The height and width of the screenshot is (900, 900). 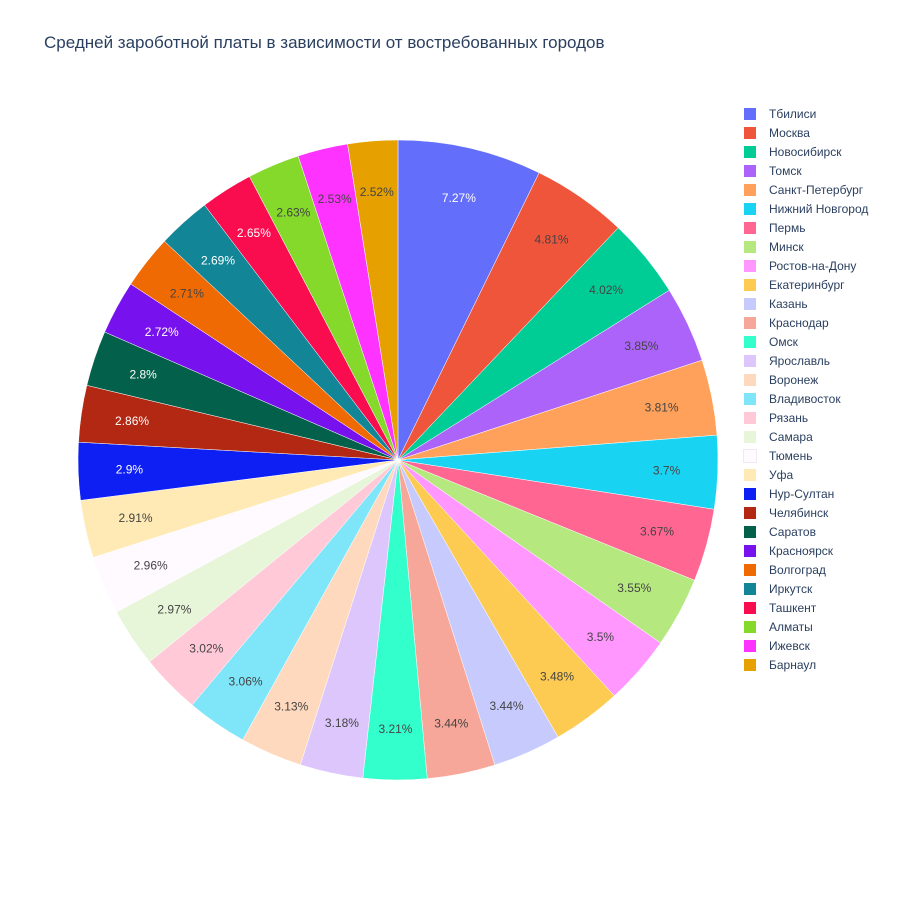 I want to click on legend-label: Нур-Султан, so click(x=802, y=494).